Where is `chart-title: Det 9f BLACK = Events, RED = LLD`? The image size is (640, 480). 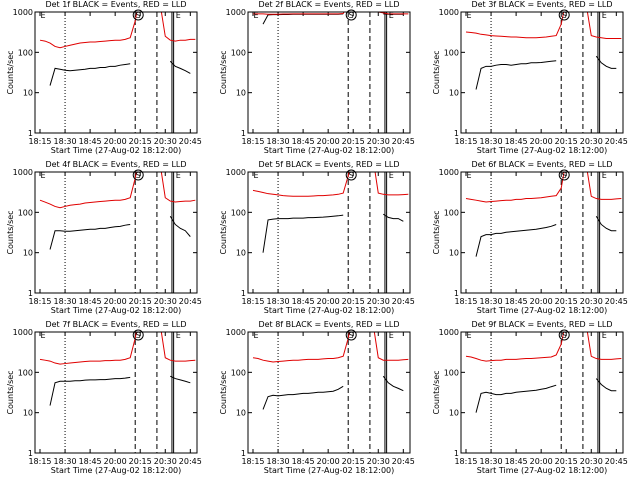
chart-title: Det 9f BLACK = Events, RED = LLD is located at coordinates (541, 324).